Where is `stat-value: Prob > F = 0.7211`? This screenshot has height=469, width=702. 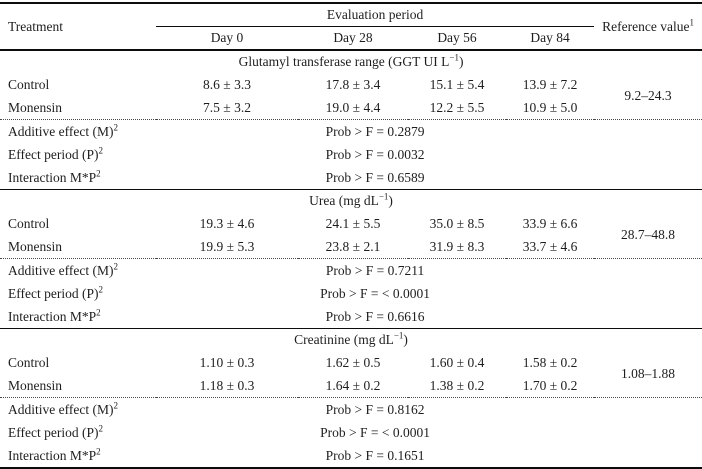
stat-value: Prob > F = 0.7211 is located at coordinates (375, 270).